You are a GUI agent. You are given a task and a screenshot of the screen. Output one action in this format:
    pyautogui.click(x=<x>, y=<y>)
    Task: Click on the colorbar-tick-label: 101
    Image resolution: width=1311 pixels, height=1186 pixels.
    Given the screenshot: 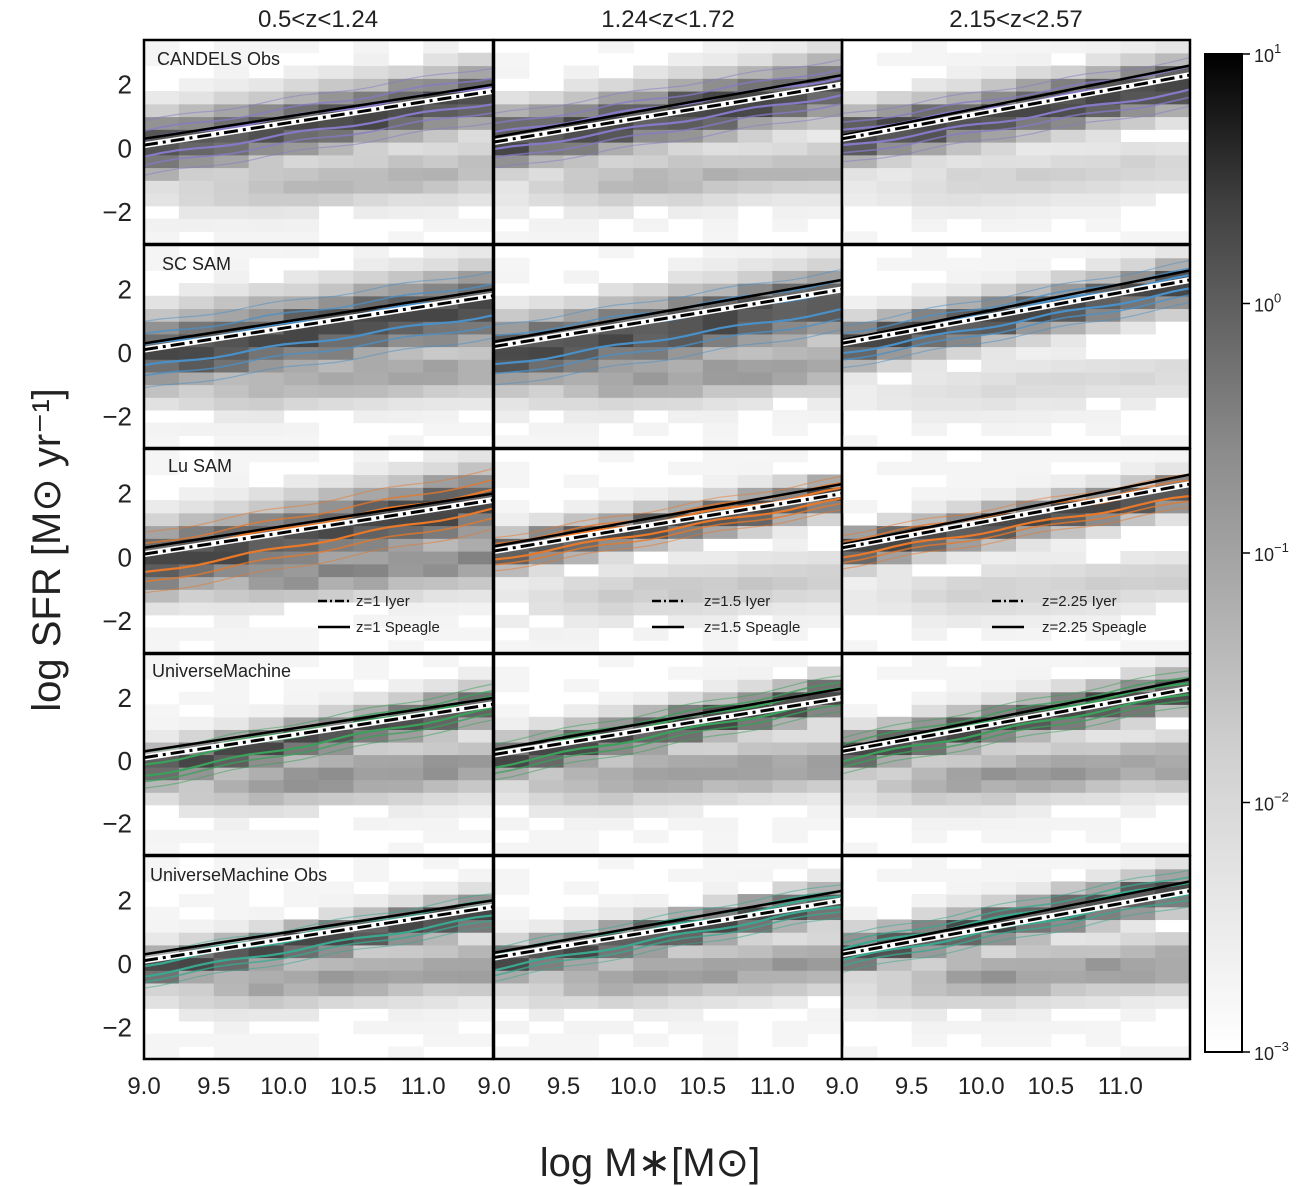 What is the action you would take?
    pyautogui.click(x=1267, y=53)
    